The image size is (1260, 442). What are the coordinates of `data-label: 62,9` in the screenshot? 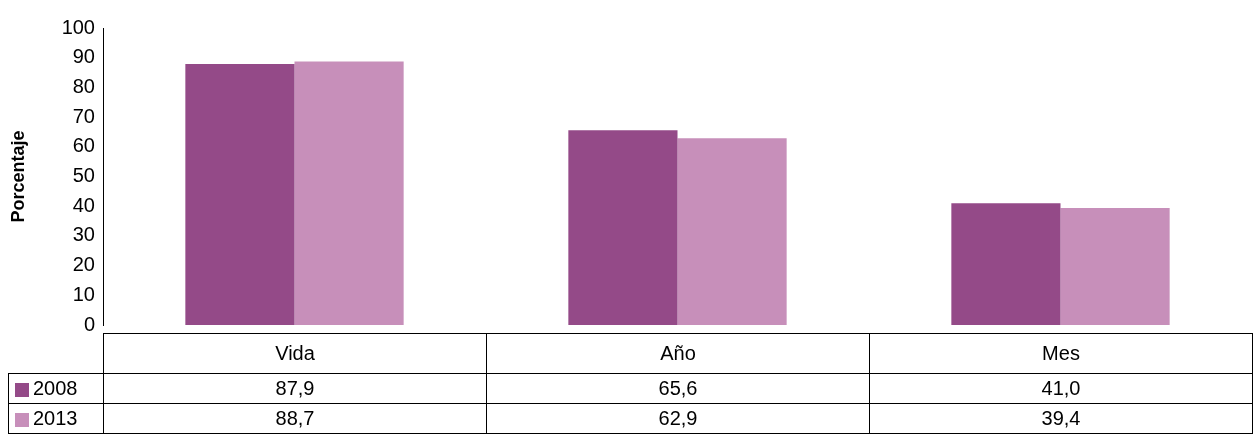 It's located at (678, 418).